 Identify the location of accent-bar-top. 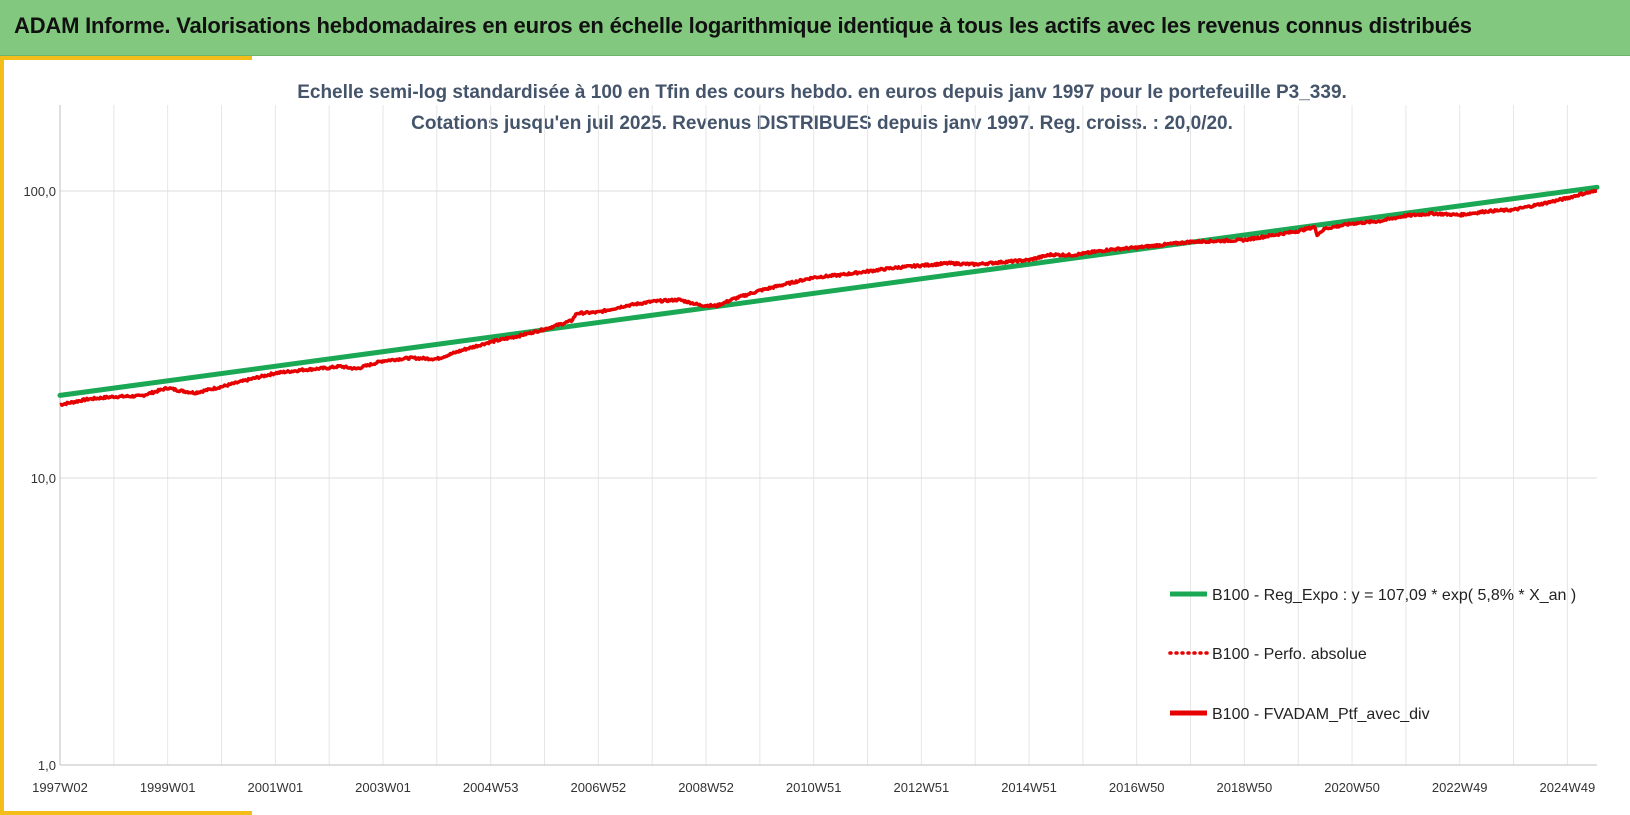
(126, 58).